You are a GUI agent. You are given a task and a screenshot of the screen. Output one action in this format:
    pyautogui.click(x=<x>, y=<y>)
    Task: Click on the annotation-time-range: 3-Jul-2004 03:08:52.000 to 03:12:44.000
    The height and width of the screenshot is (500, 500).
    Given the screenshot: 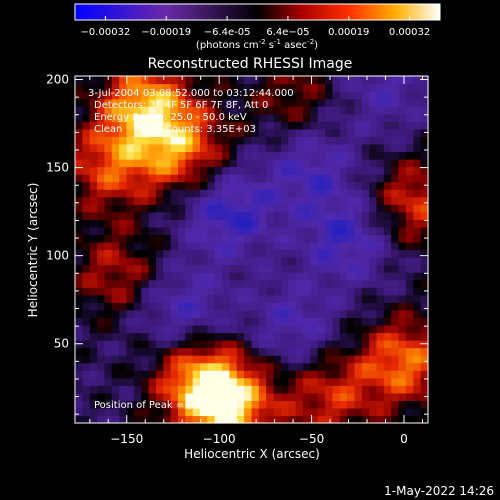 What is the action you would take?
    pyautogui.click(x=191, y=93)
    